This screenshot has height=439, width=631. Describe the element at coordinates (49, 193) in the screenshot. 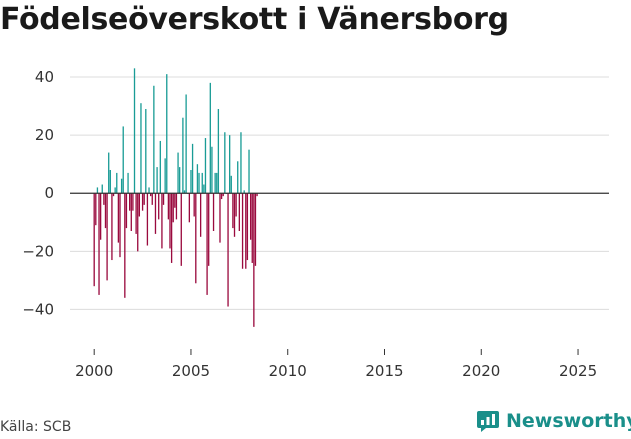

I see `y-tick-label: 0` at that location.